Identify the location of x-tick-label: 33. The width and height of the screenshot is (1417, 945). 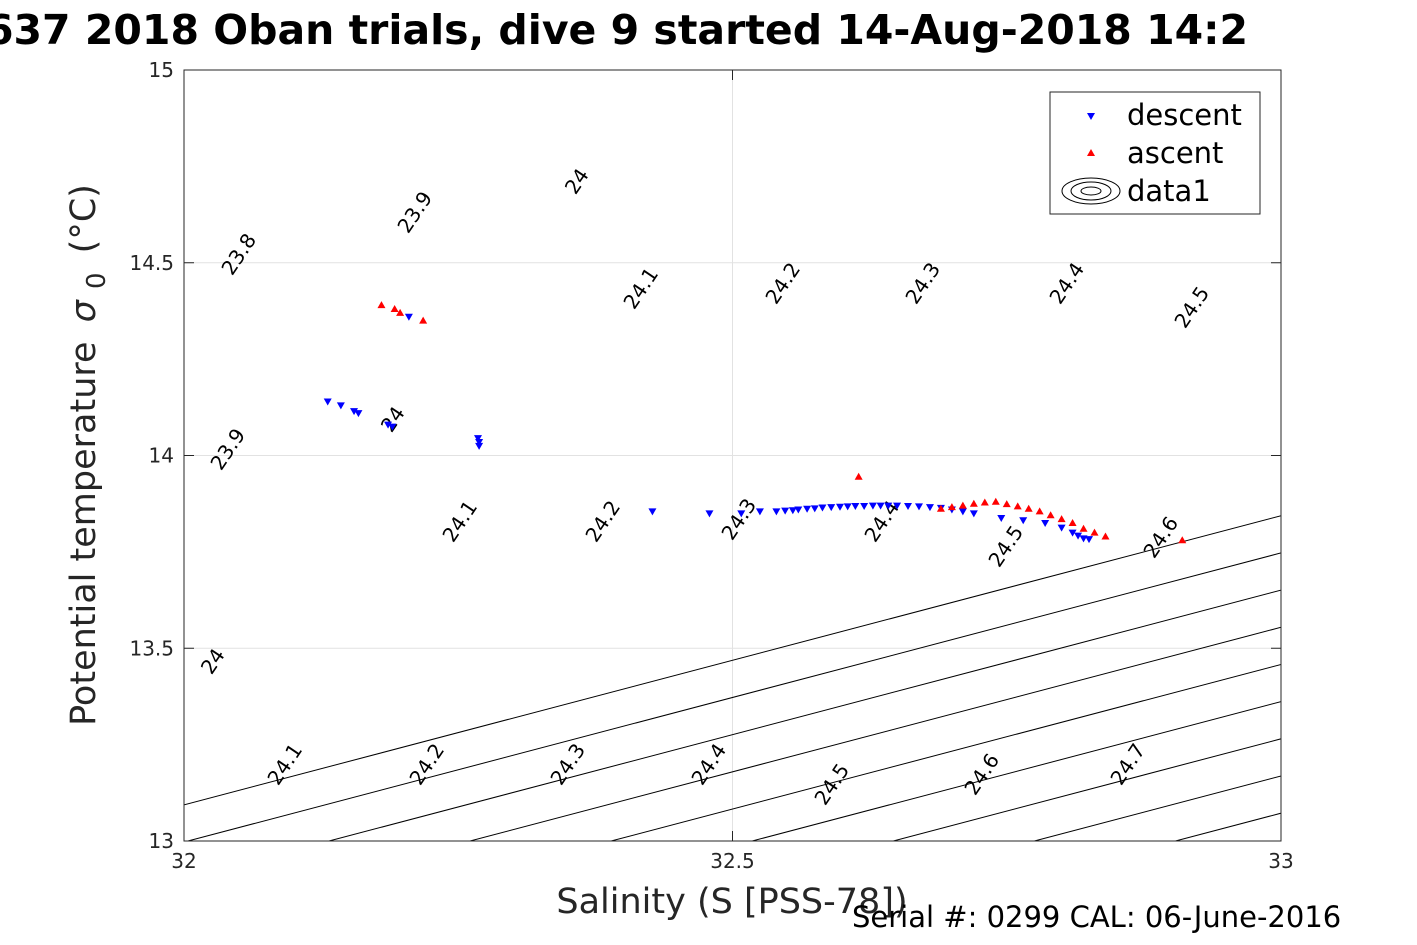
(1280, 861).